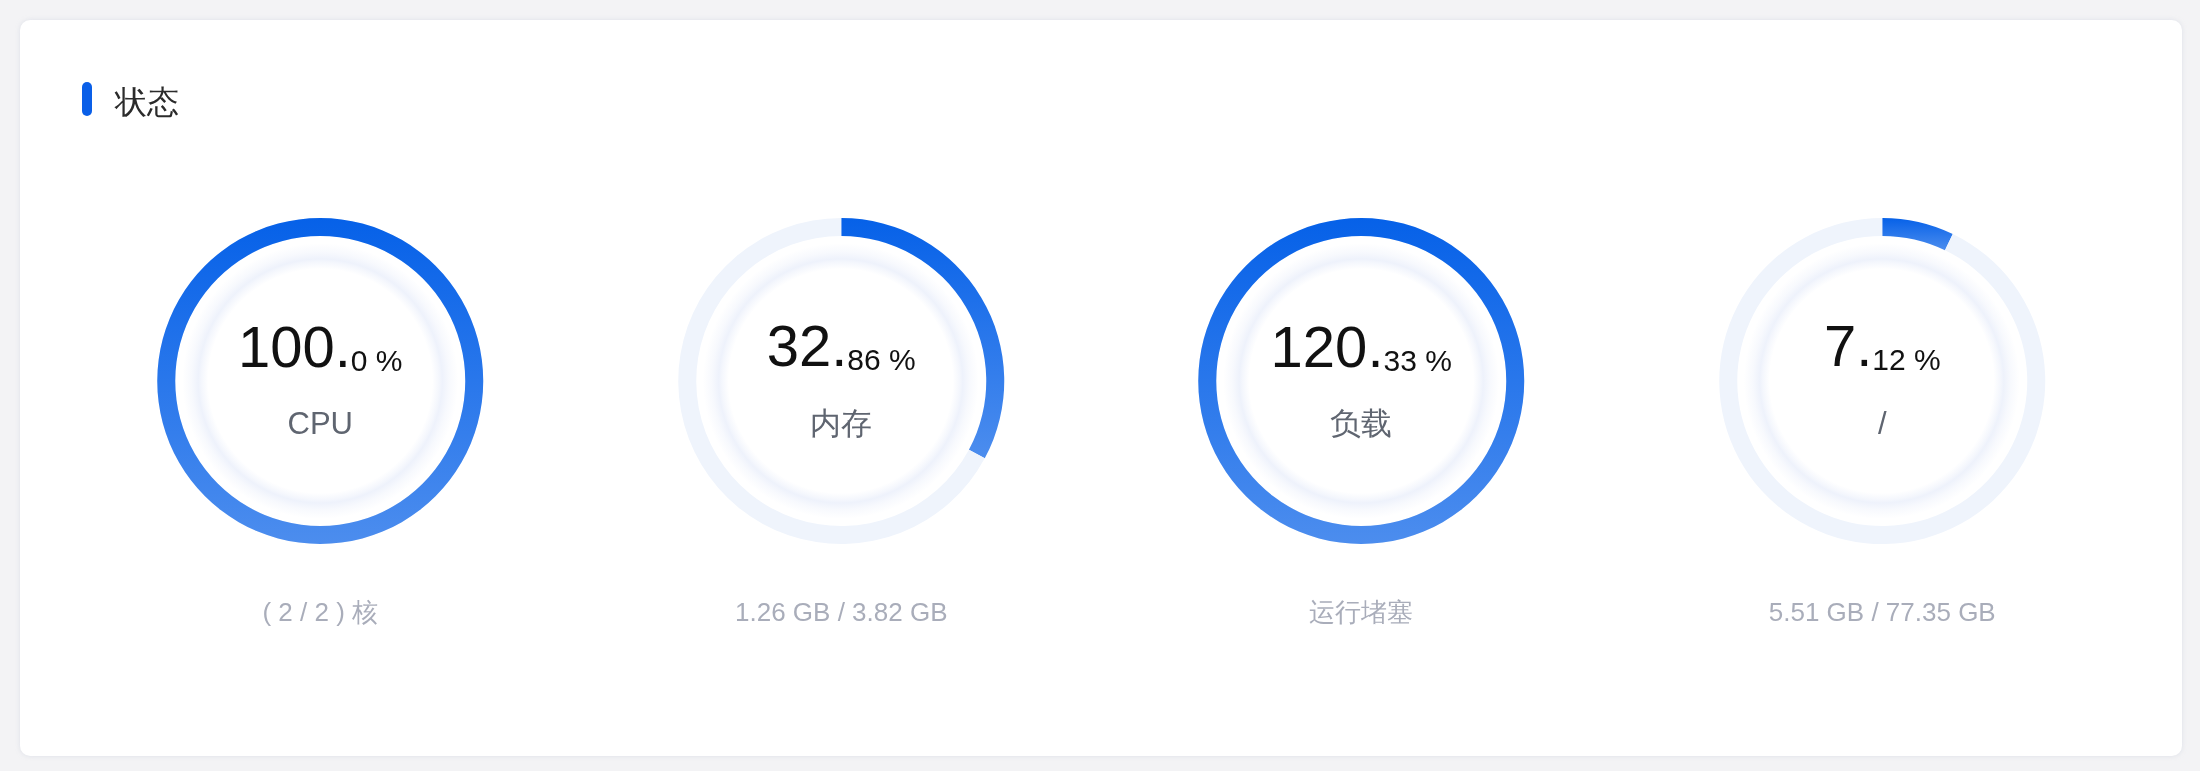 This screenshot has height=771, width=2200. What do you see at coordinates (841, 345) in the screenshot?
I see `data-label: 32.86 %` at bounding box center [841, 345].